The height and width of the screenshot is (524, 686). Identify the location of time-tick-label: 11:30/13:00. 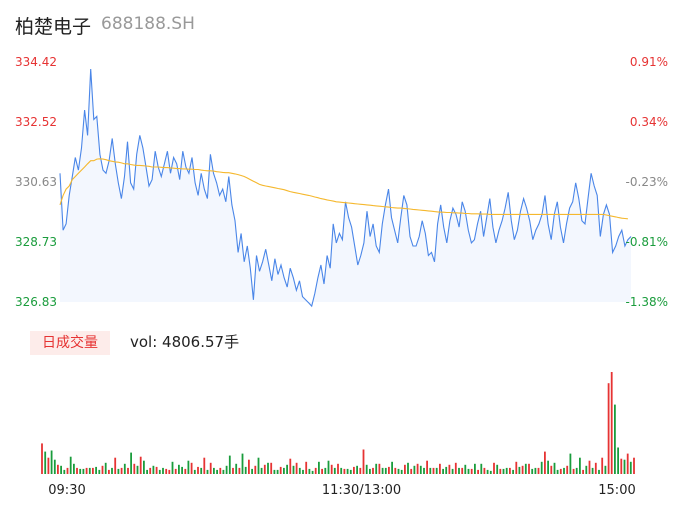
(361, 490).